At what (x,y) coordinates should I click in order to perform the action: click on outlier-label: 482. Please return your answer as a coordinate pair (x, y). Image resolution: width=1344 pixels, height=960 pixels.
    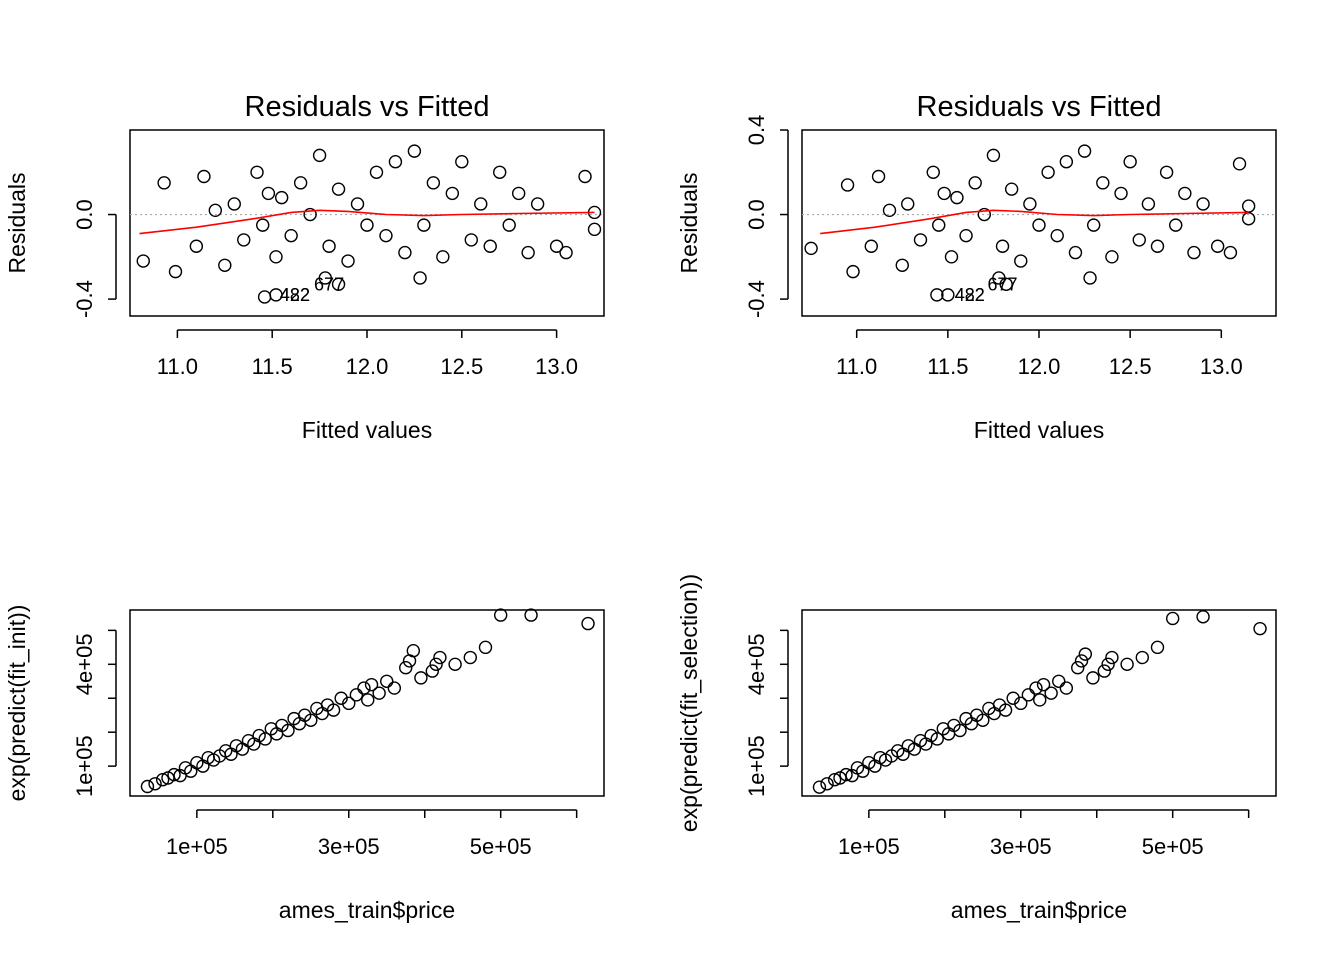
    Looking at the image, I should click on (970, 295).